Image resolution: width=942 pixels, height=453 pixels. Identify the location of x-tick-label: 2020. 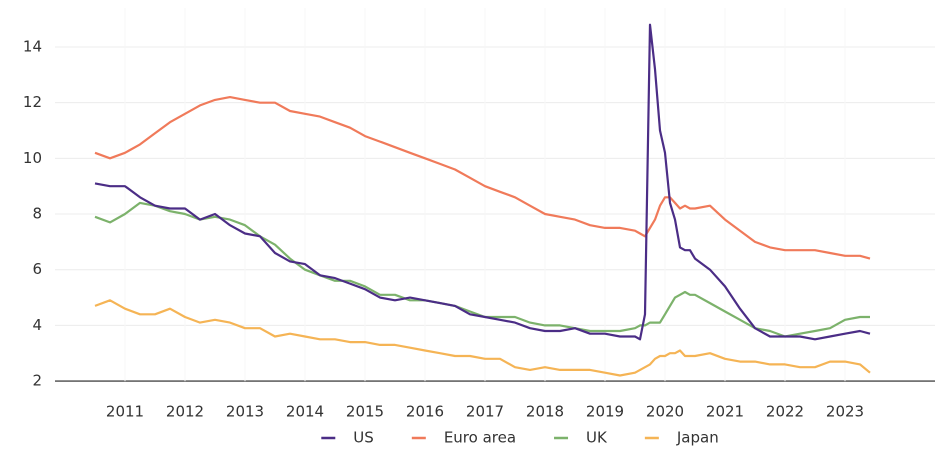
(665, 412).